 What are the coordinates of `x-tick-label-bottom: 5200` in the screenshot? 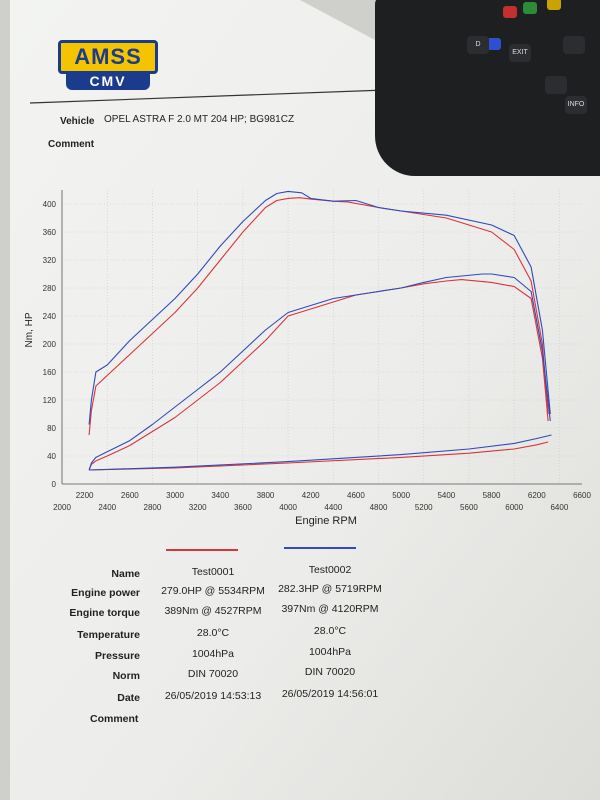 It's located at (424, 507).